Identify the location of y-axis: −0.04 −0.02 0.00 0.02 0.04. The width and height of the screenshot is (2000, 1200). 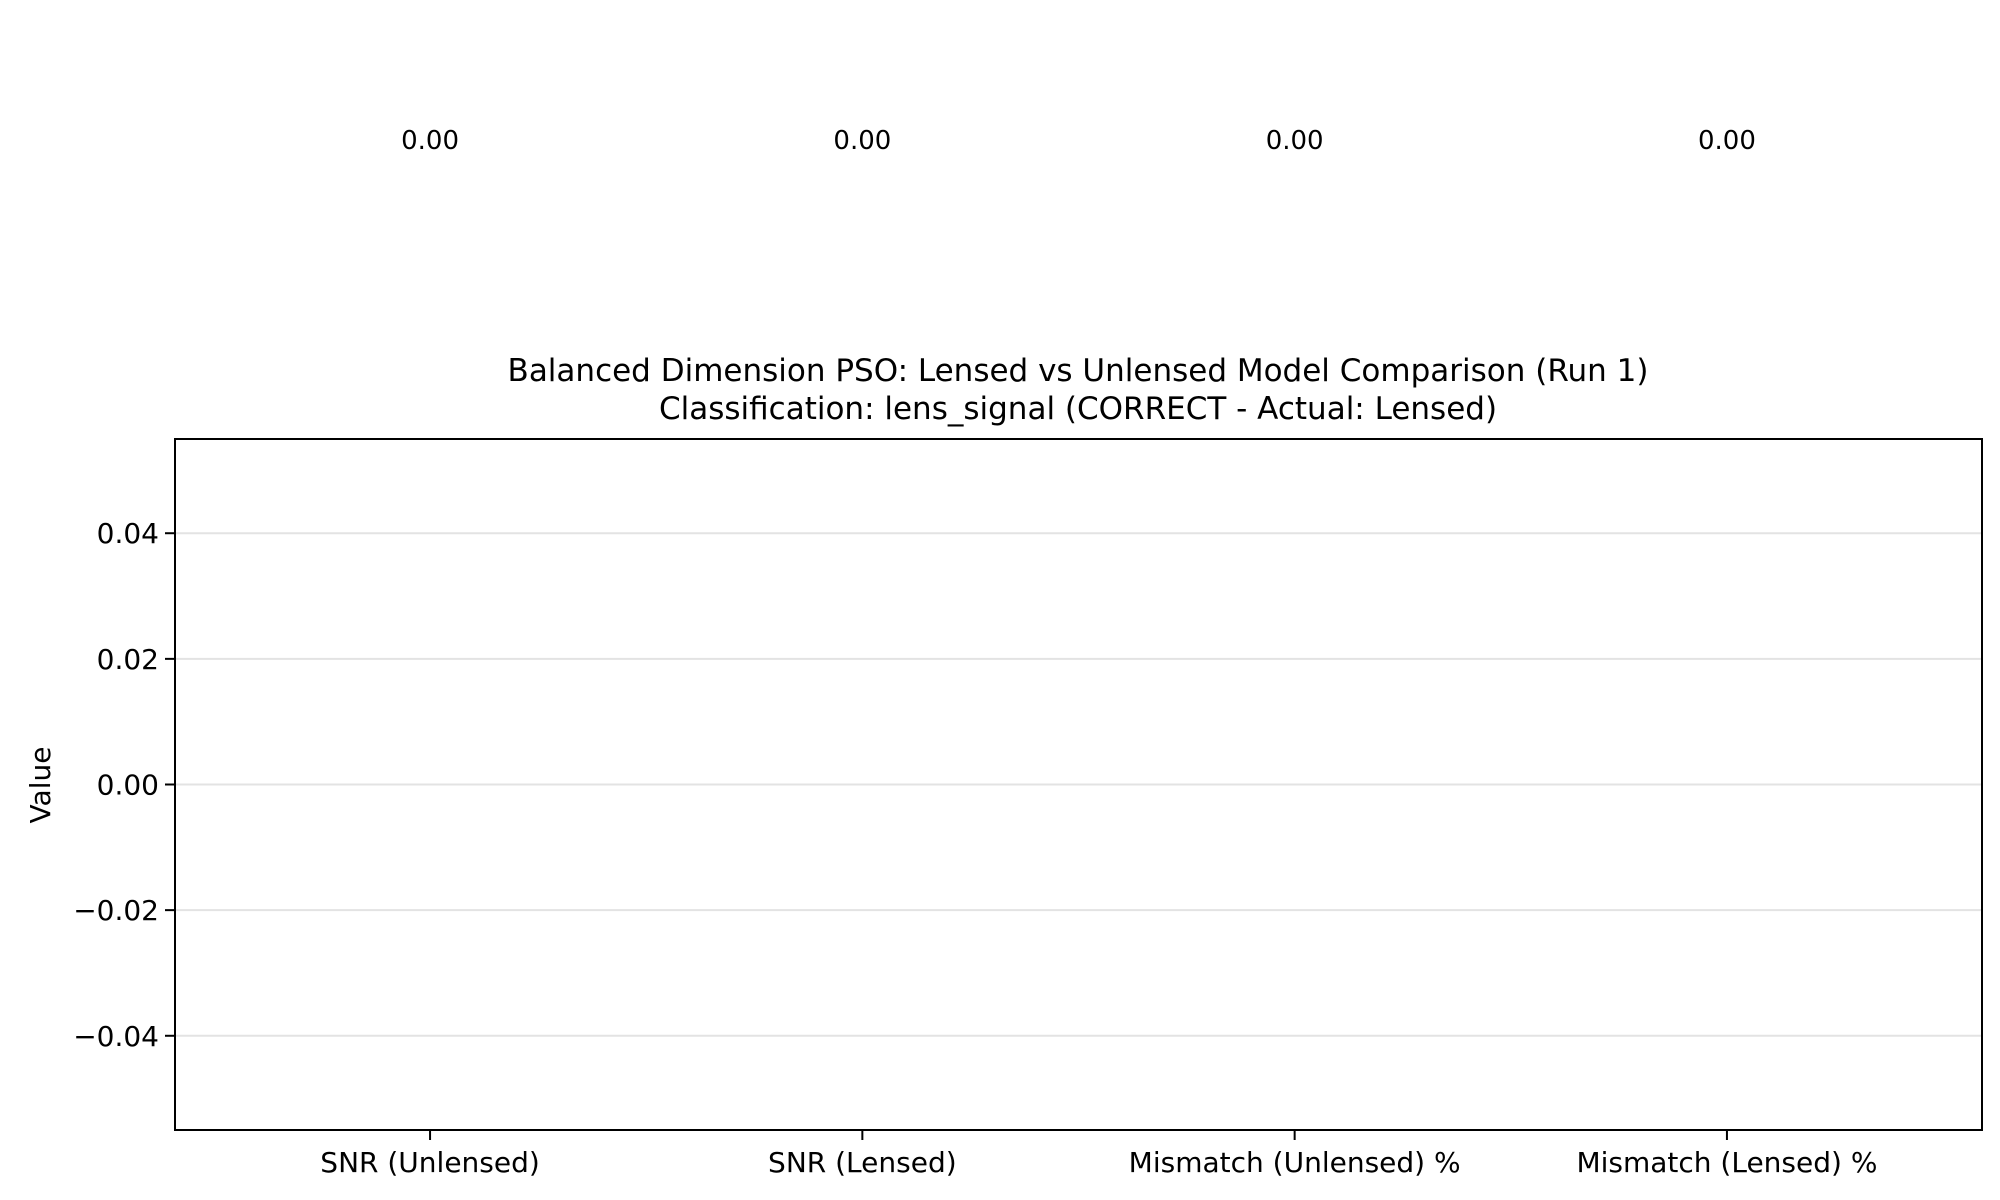
(124, 785).